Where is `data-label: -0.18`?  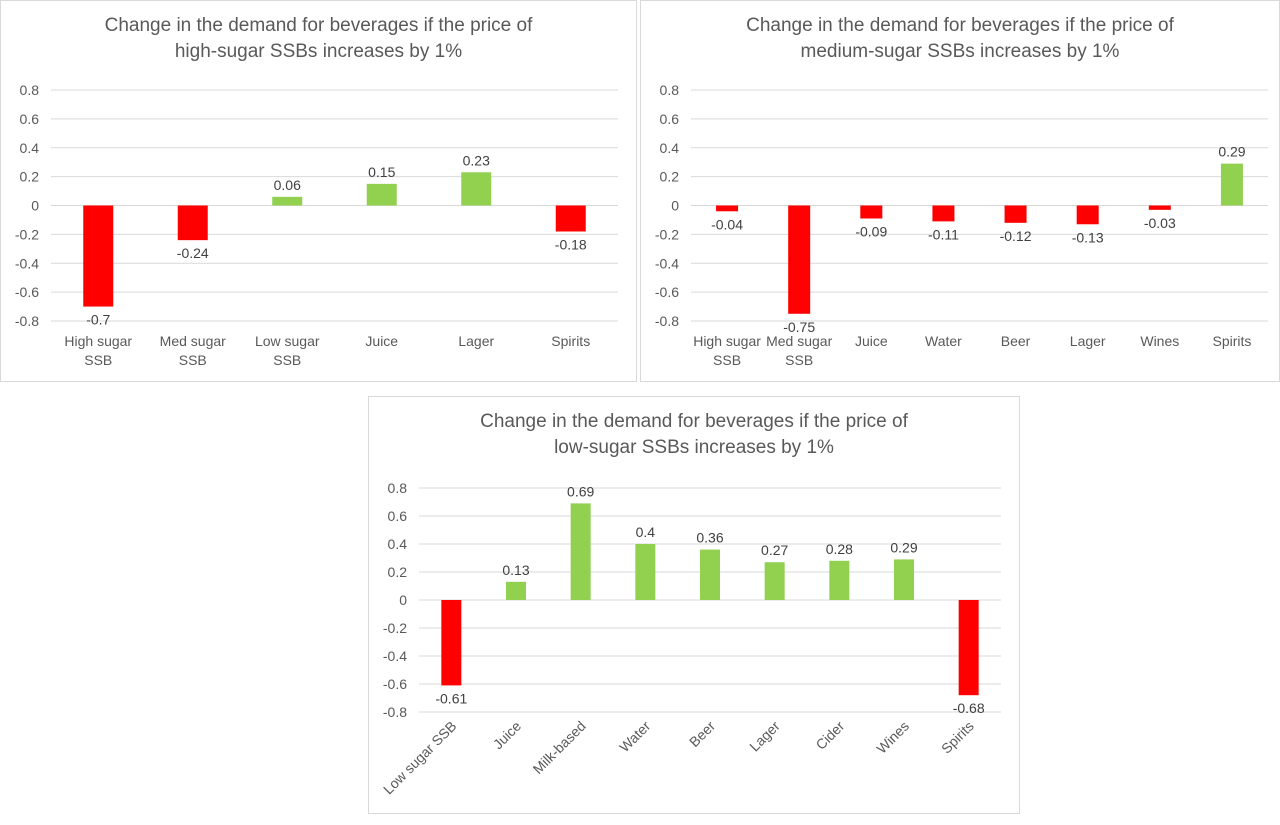 data-label: -0.18 is located at coordinates (571, 244).